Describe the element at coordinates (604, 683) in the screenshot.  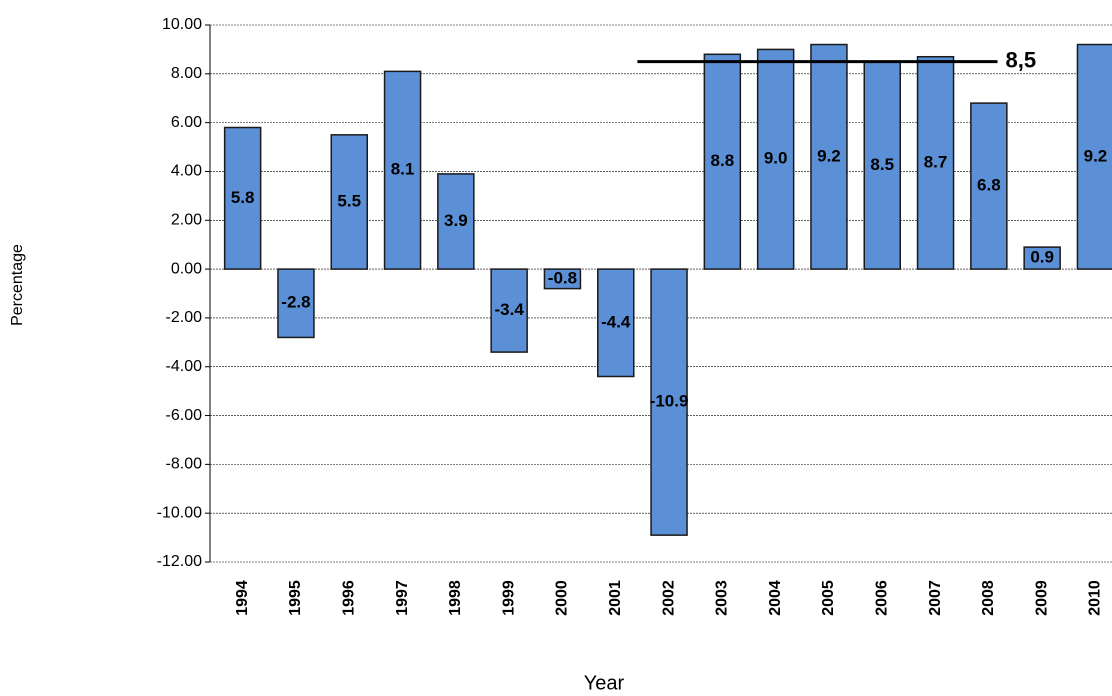
I see `x-axis-label: Year` at that location.